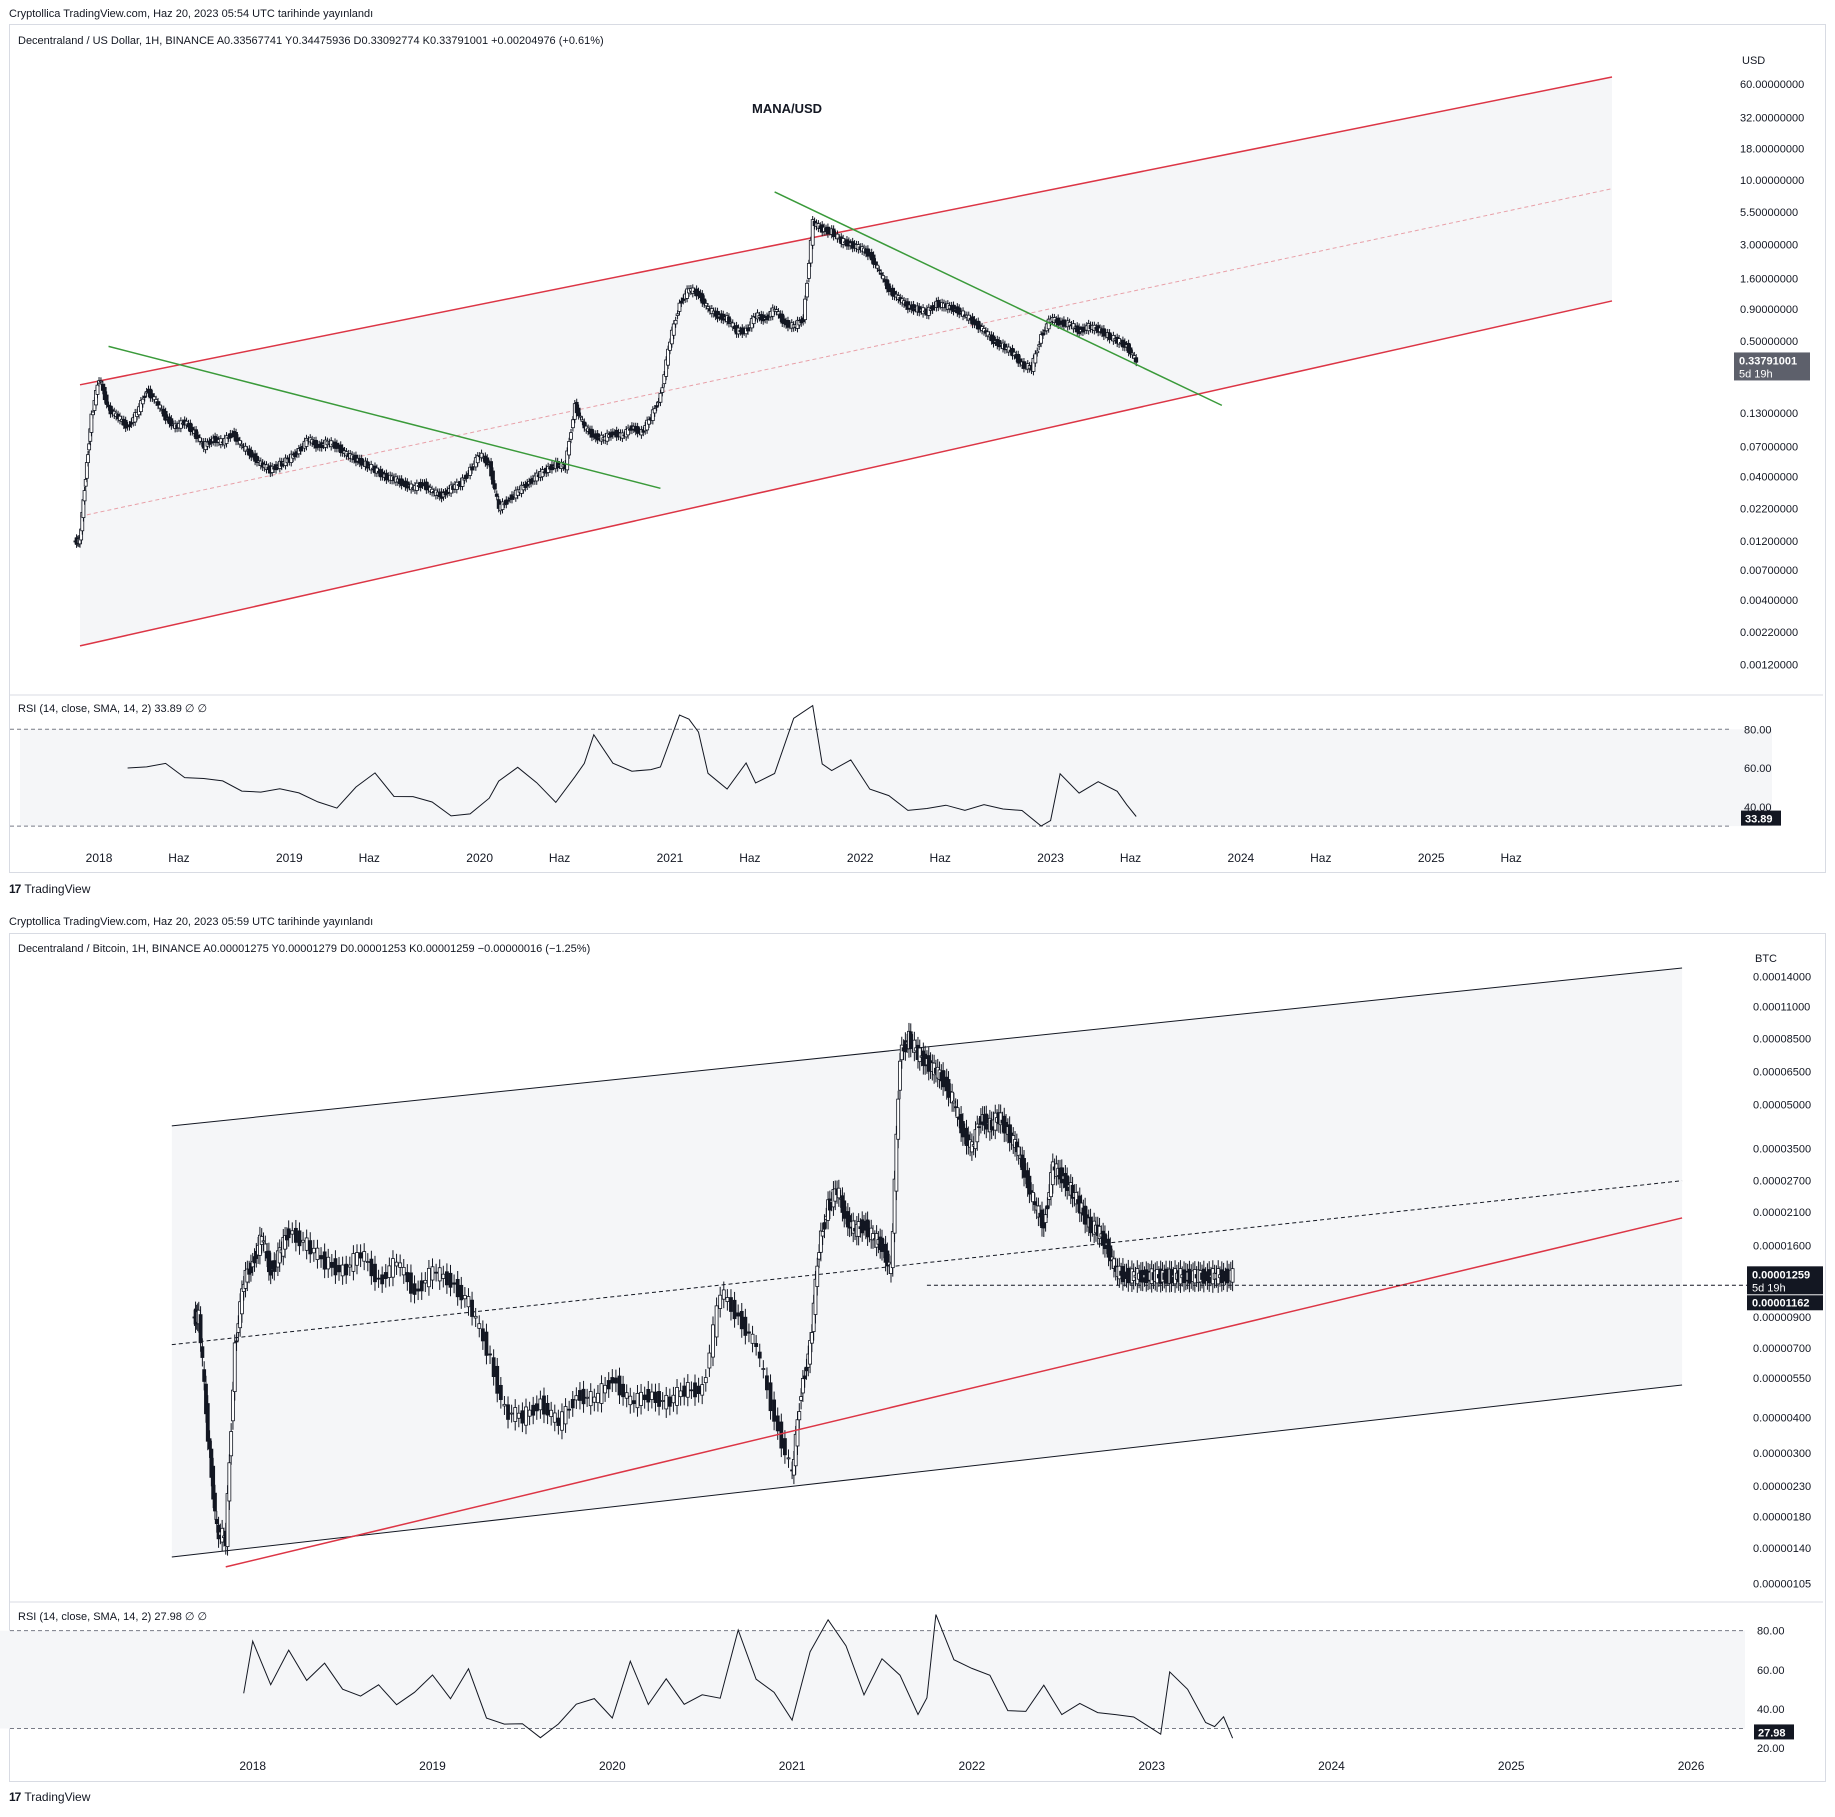 This screenshot has width=1835, height=1817. Describe the element at coordinates (1771, 1749) in the screenshot. I see `rsi-tick-label: 20.00` at that location.